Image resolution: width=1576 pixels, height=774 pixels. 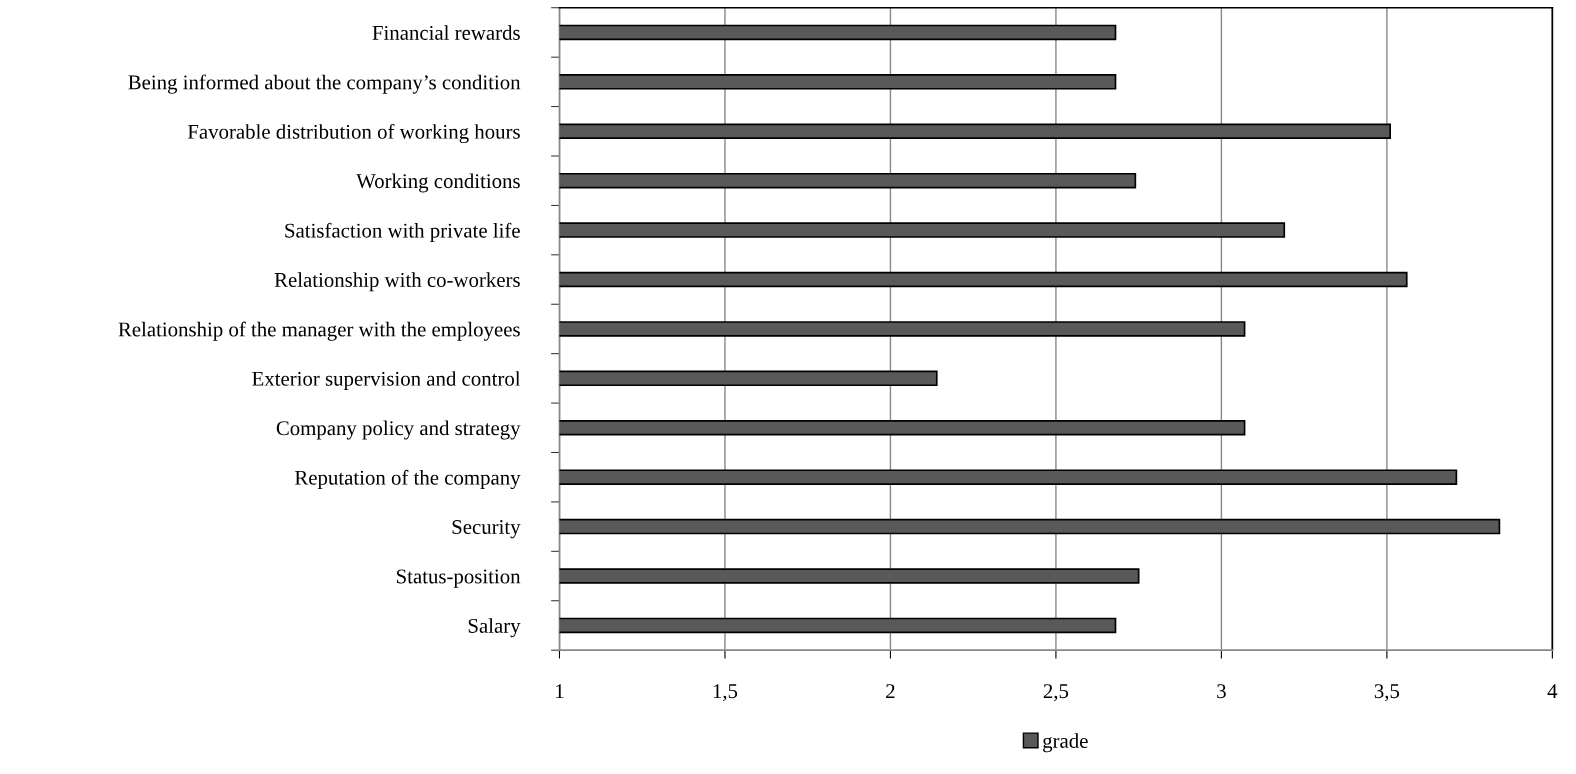 What do you see at coordinates (446, 32) in the screenshot?
I see `y-tick-label: Financial rewards` at bounding box center [446, 32].